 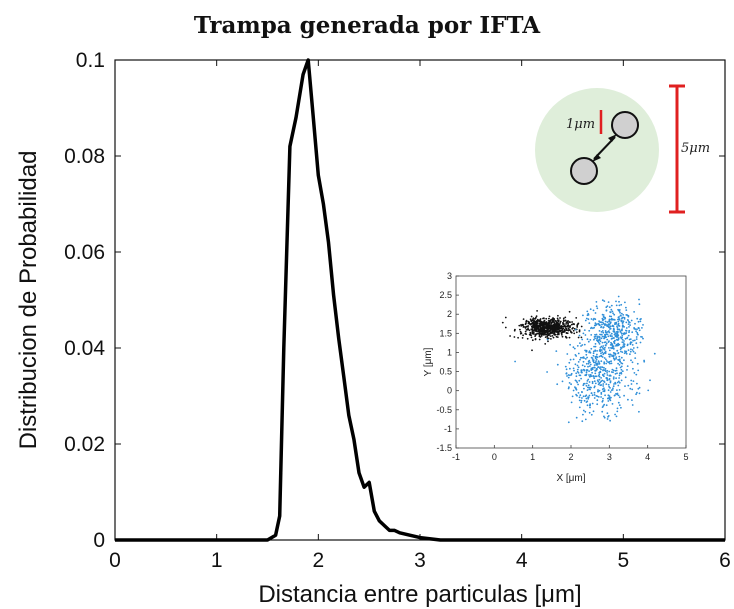 I want to click on inset-x-tick-label: -1, so click(x=456, y=457).